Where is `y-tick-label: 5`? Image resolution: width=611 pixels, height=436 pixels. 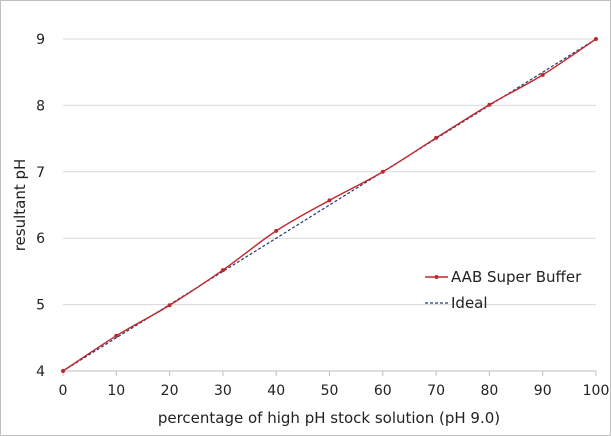
y-tick-label: 5 is located at coordinates (40, 306).